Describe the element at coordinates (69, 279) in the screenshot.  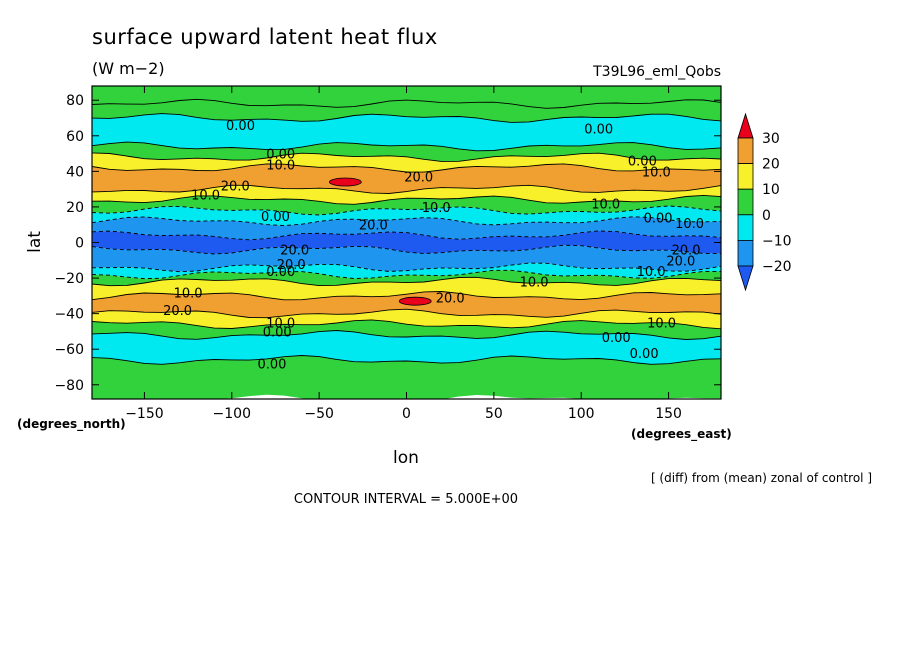
I see `y-tick-label: −20` at that location.